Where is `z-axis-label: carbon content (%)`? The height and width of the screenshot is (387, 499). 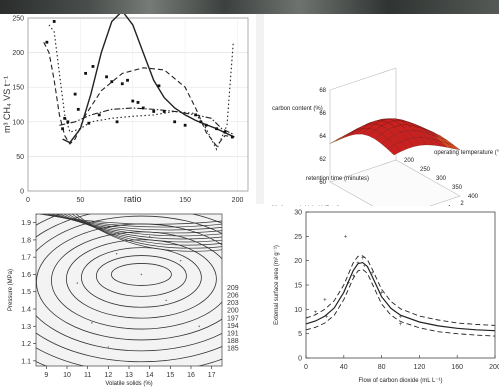 z-axis-label: carbon content (%) is located at coordinates (297, 109).